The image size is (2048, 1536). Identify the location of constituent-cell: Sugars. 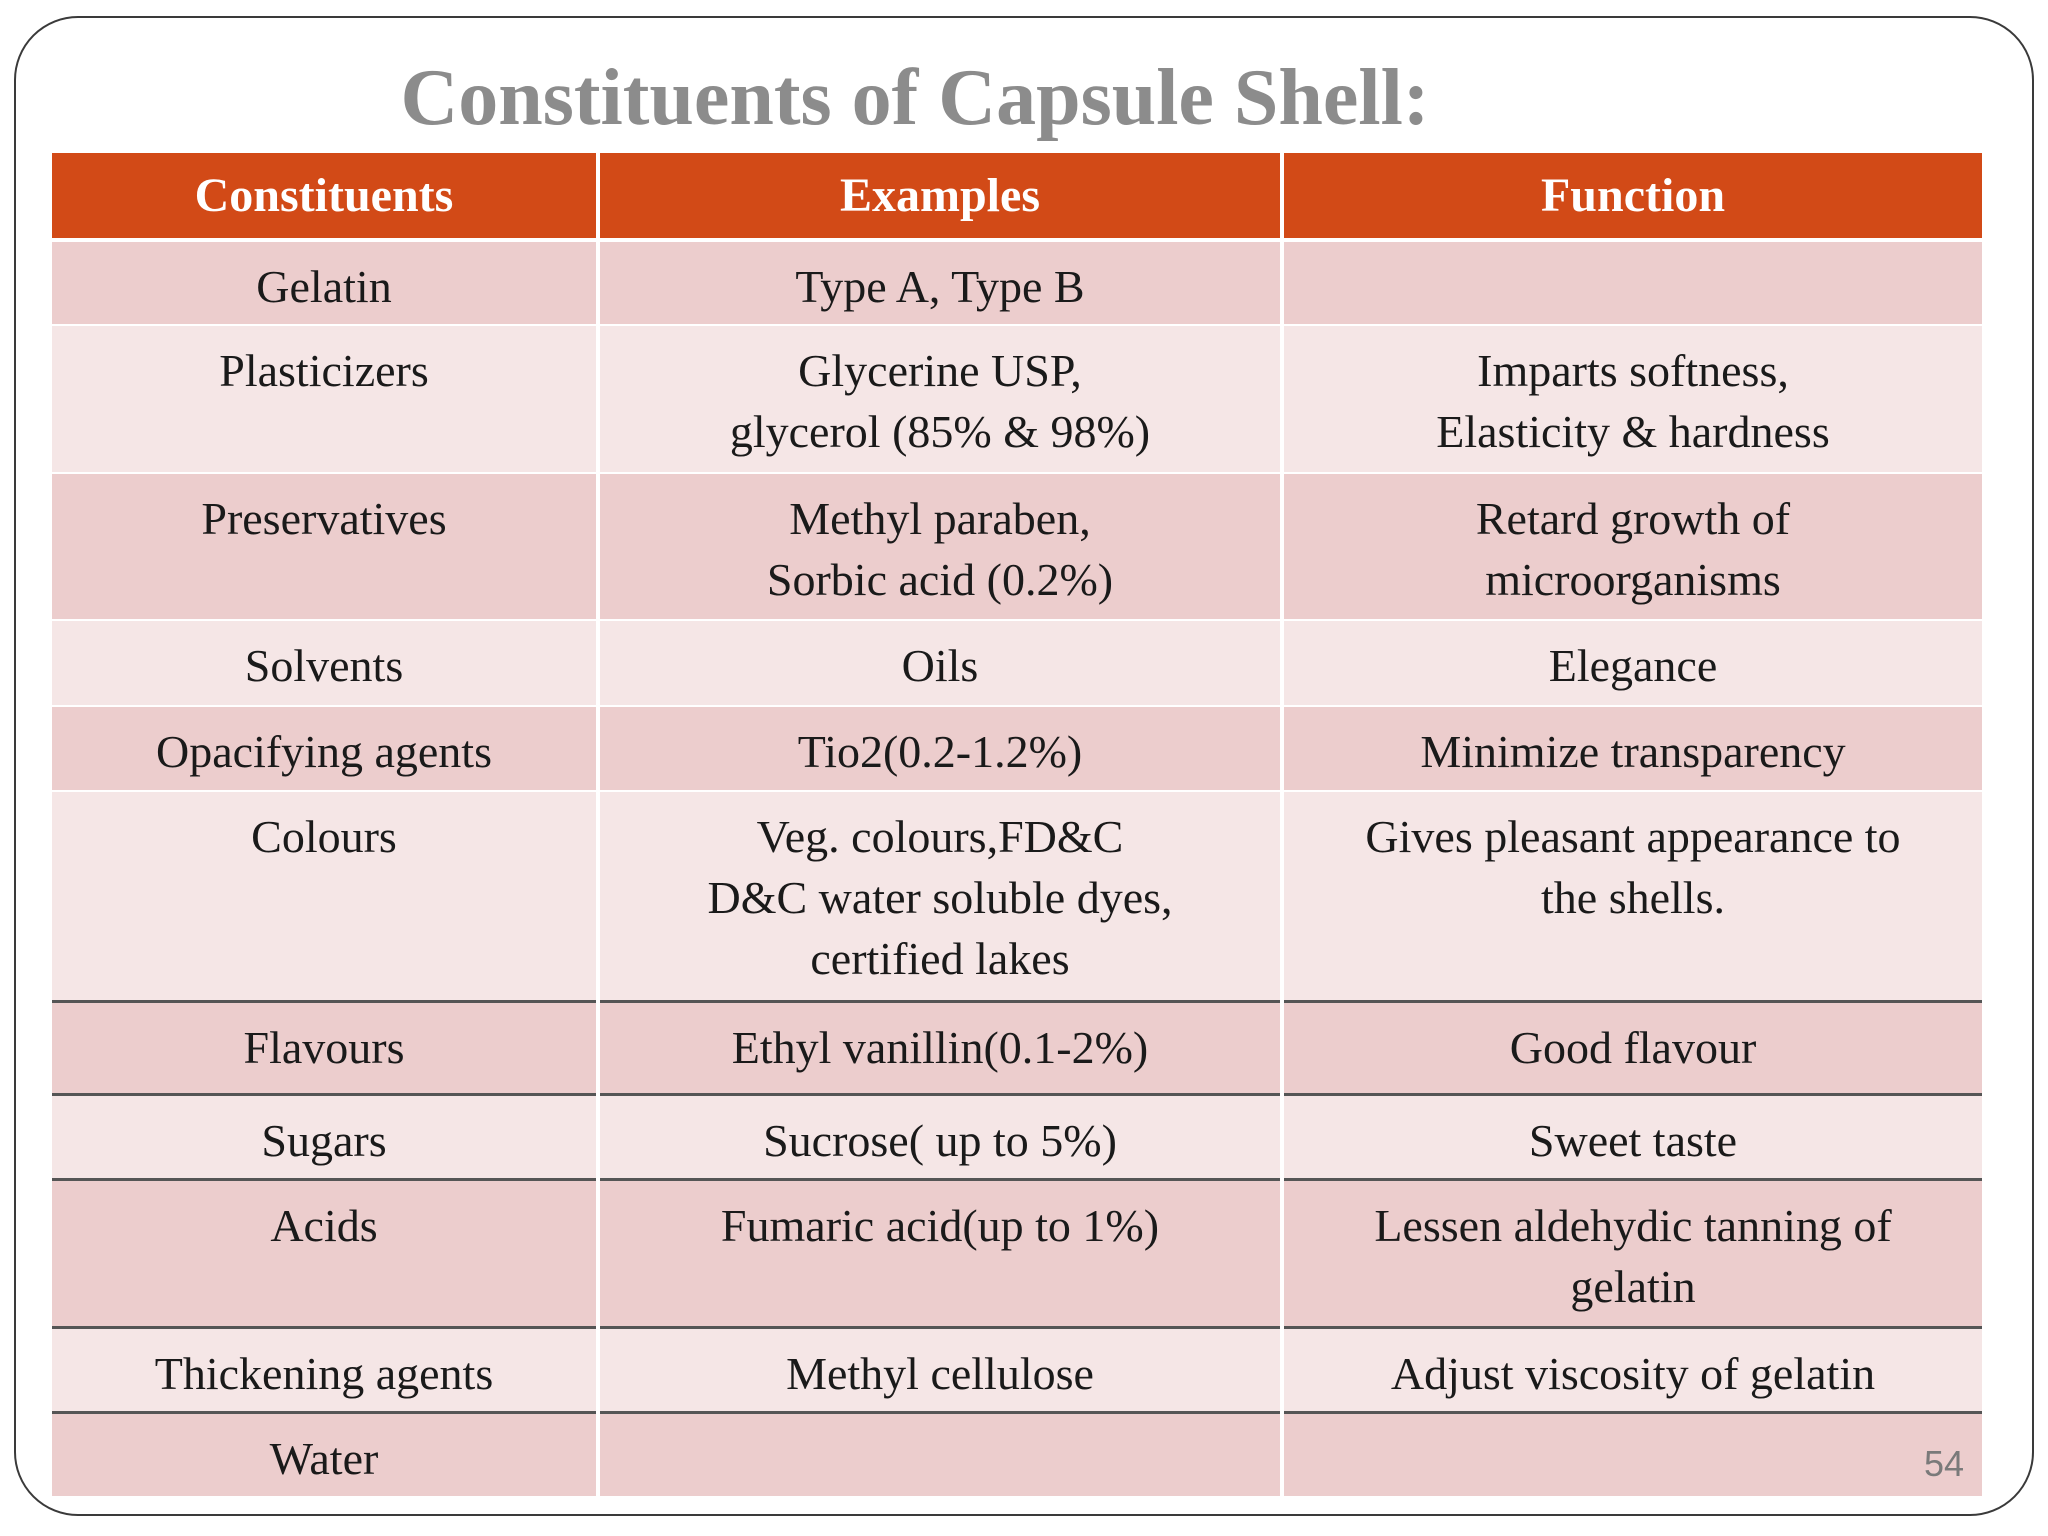
(326, 1136).